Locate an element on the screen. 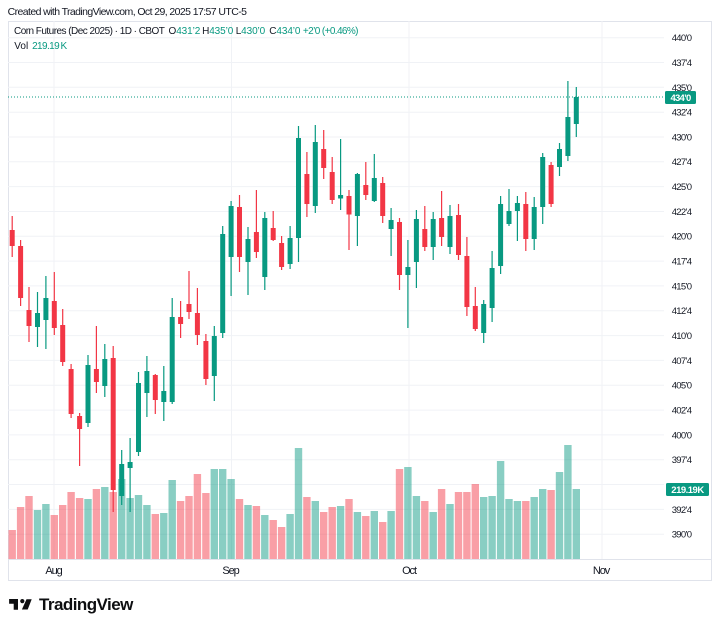 This screenshot has width=720, height=627. svg-text: 425’0 is located at coordinates (682, 187).